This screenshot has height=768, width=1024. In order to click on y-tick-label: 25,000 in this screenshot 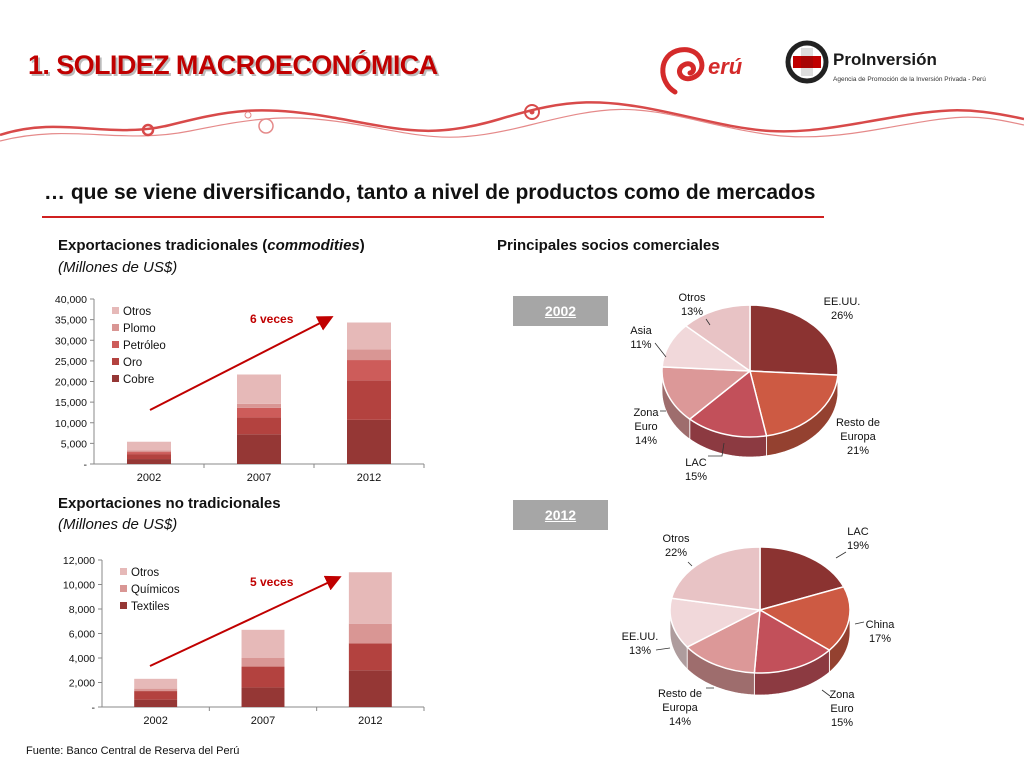, I will do `click(71, 362)`.